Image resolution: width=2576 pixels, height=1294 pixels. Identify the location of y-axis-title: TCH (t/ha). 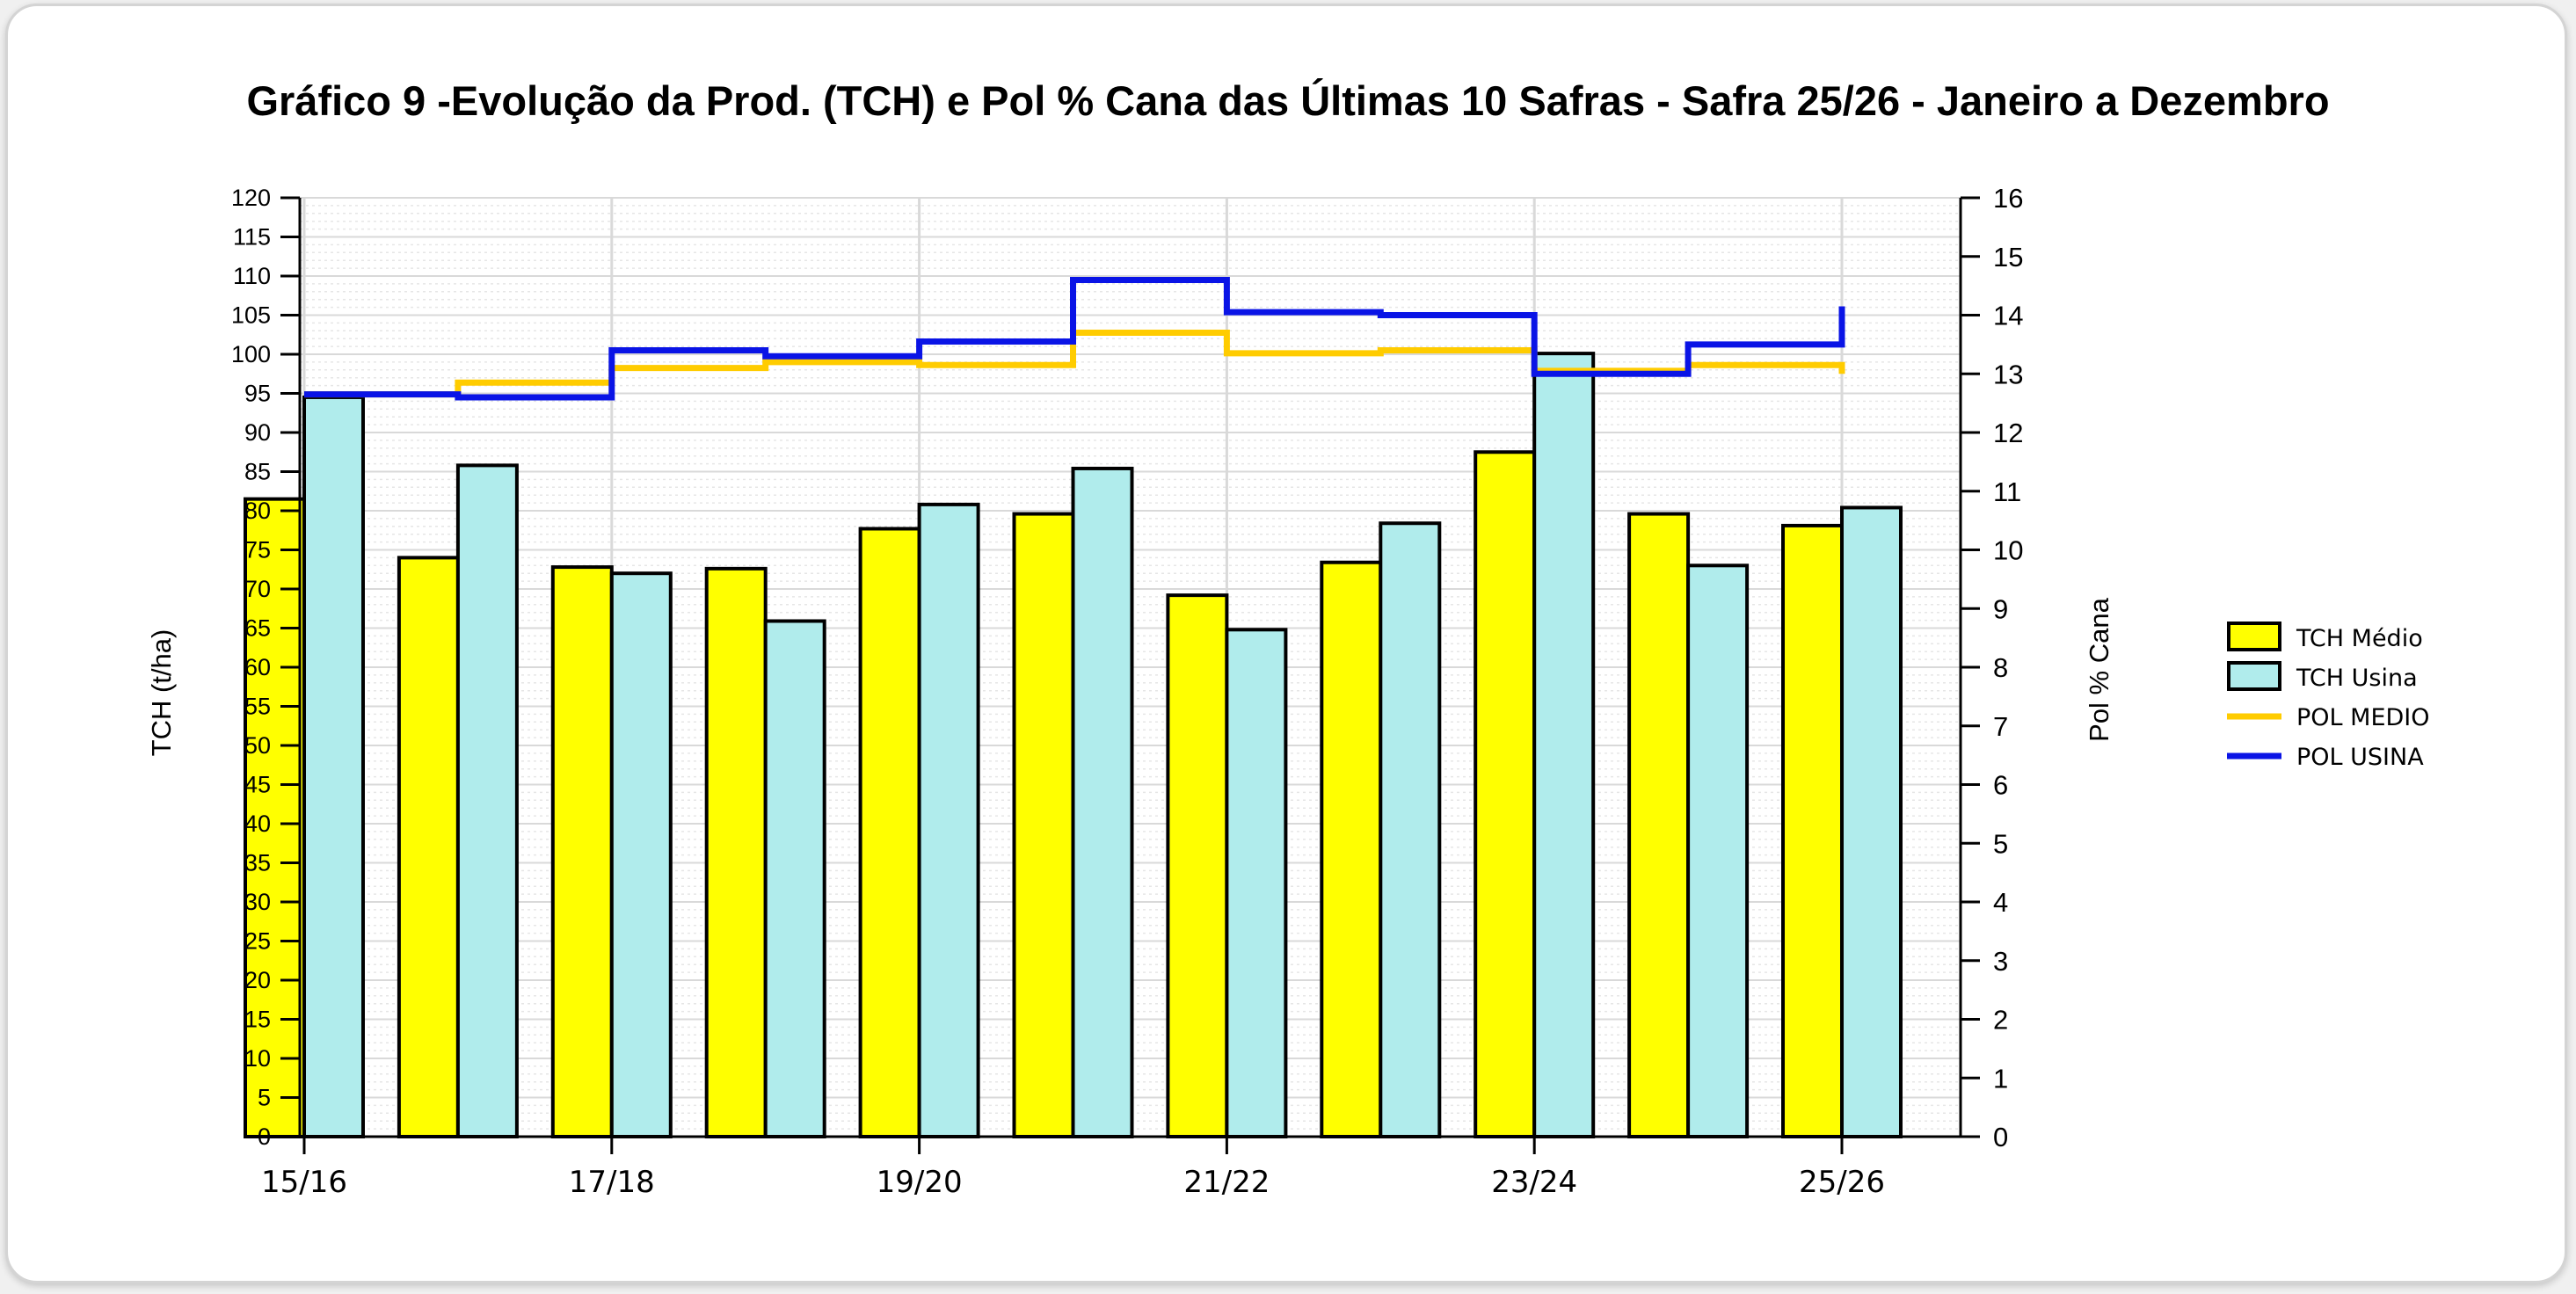
(161, 693).